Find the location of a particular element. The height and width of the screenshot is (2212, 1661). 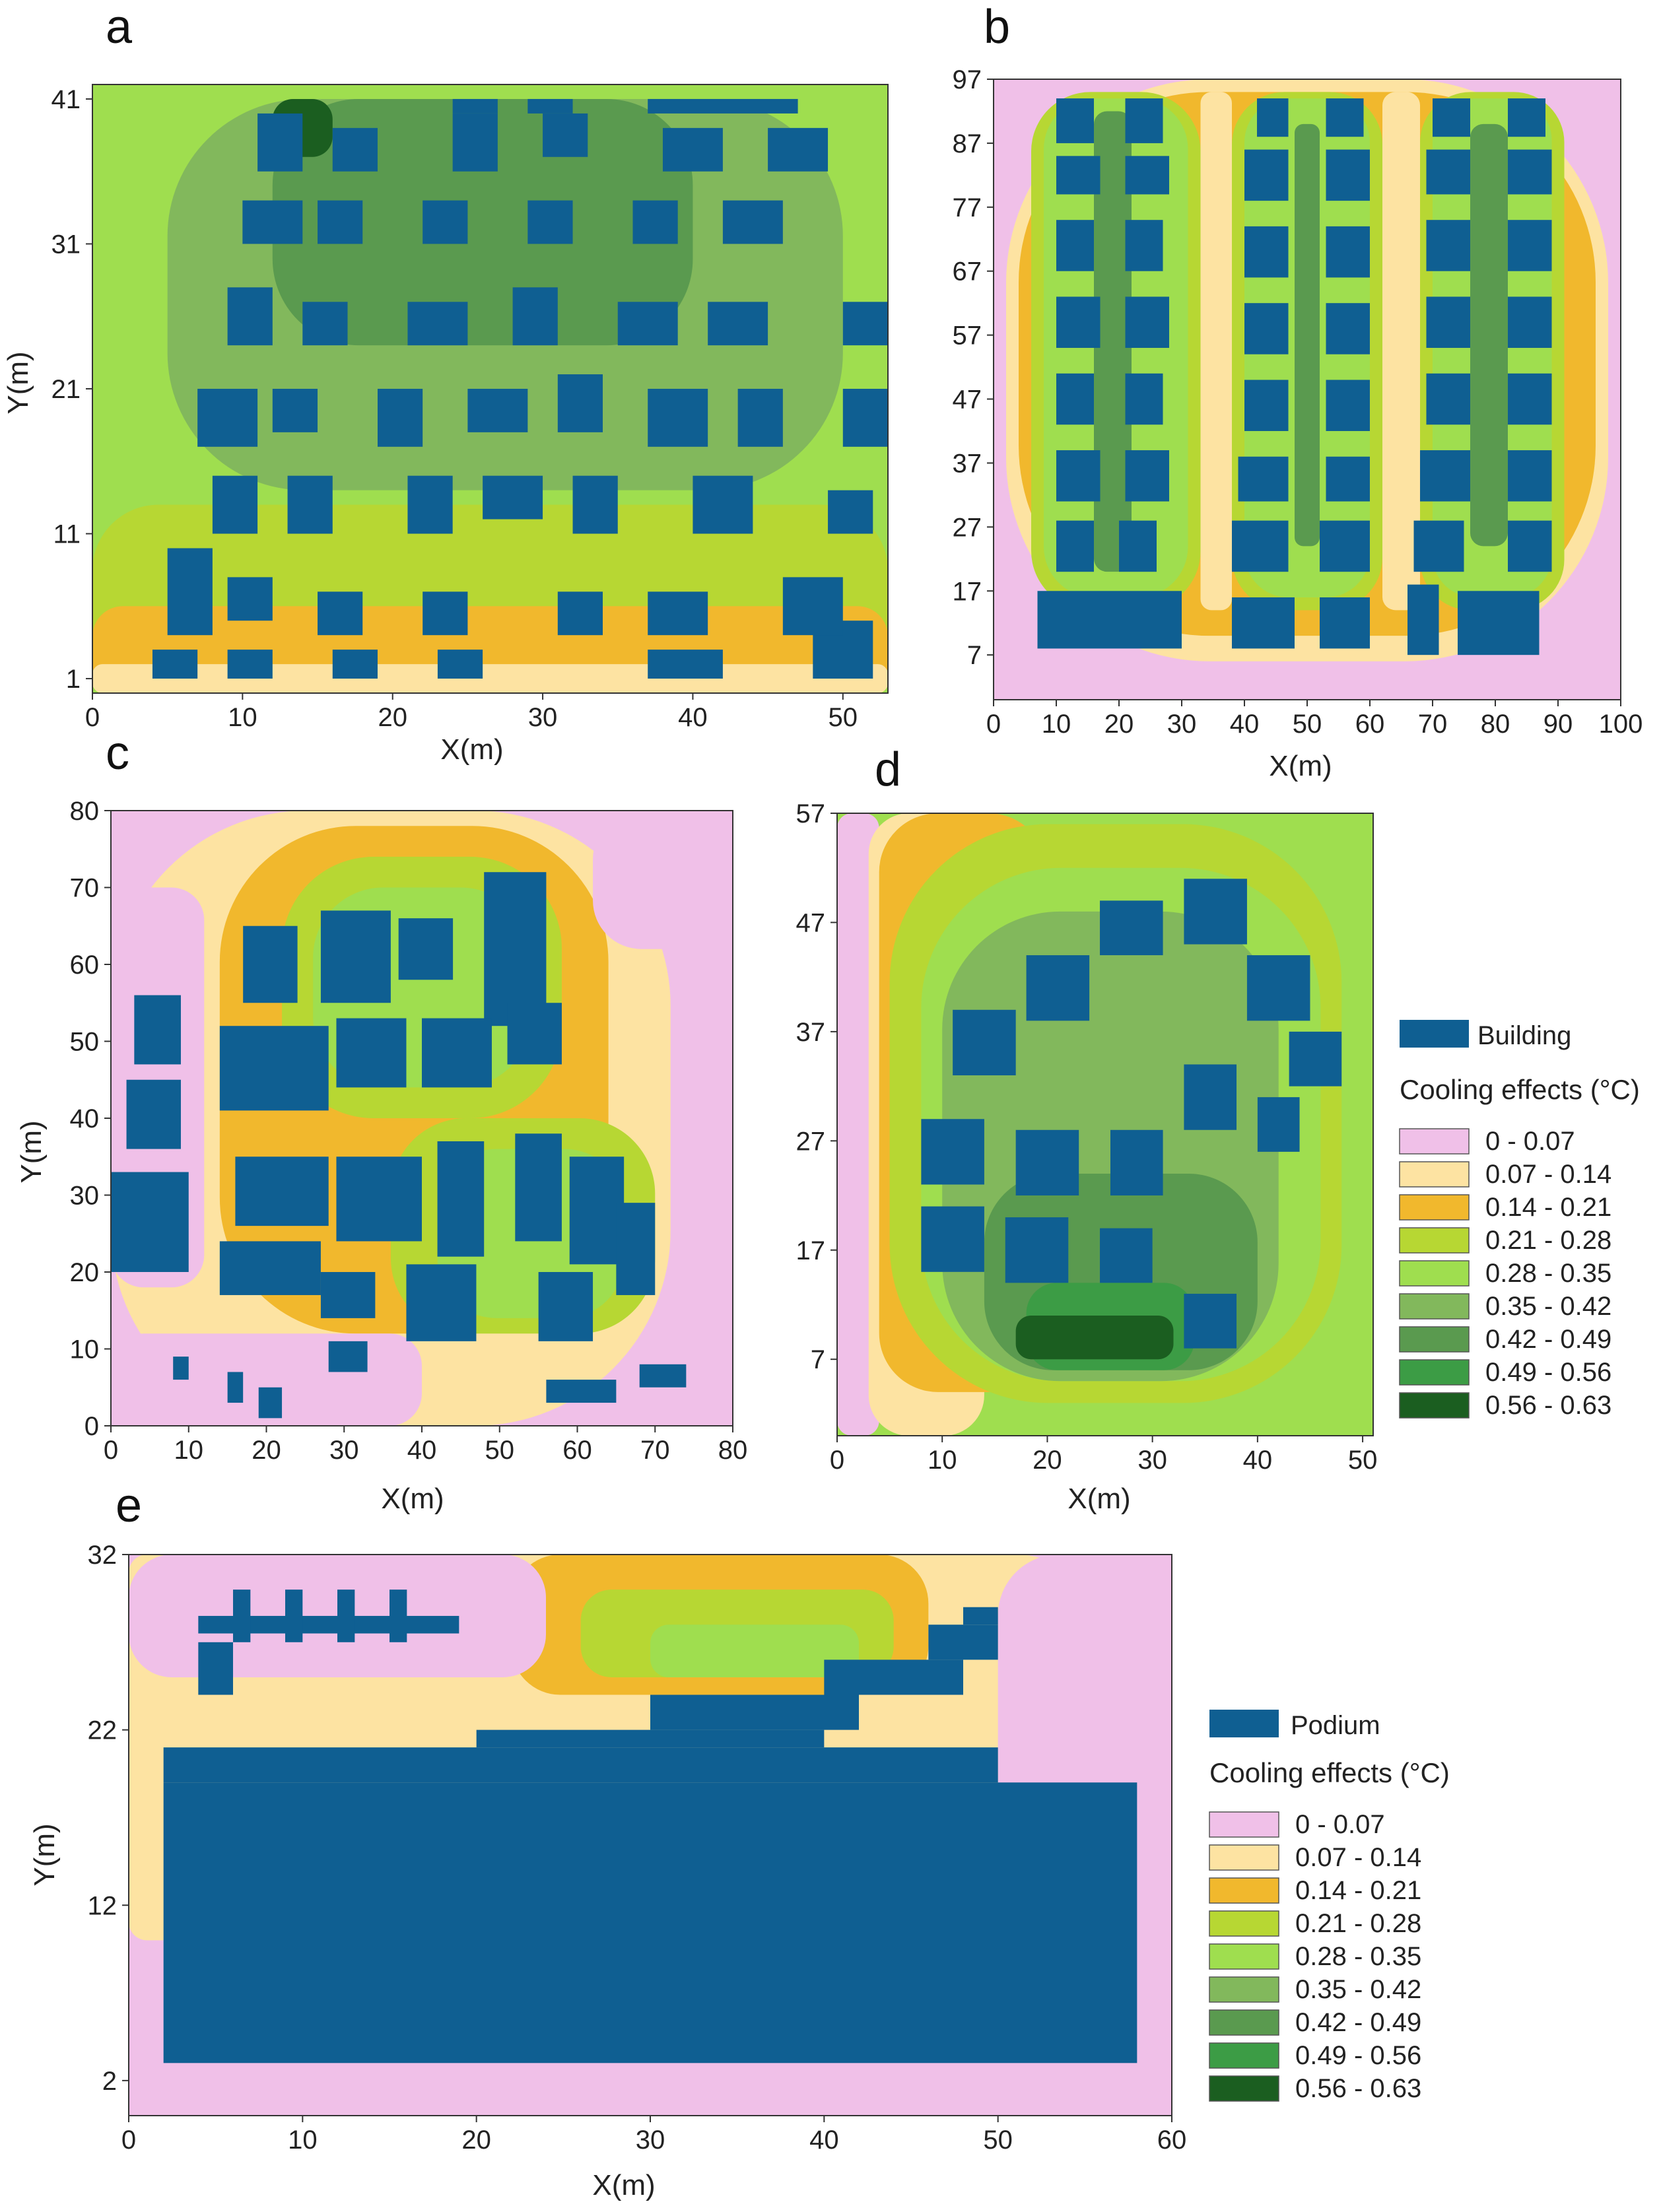

legend-label: 0.21 - 0.28 is located at coordinates (1548, 1240).